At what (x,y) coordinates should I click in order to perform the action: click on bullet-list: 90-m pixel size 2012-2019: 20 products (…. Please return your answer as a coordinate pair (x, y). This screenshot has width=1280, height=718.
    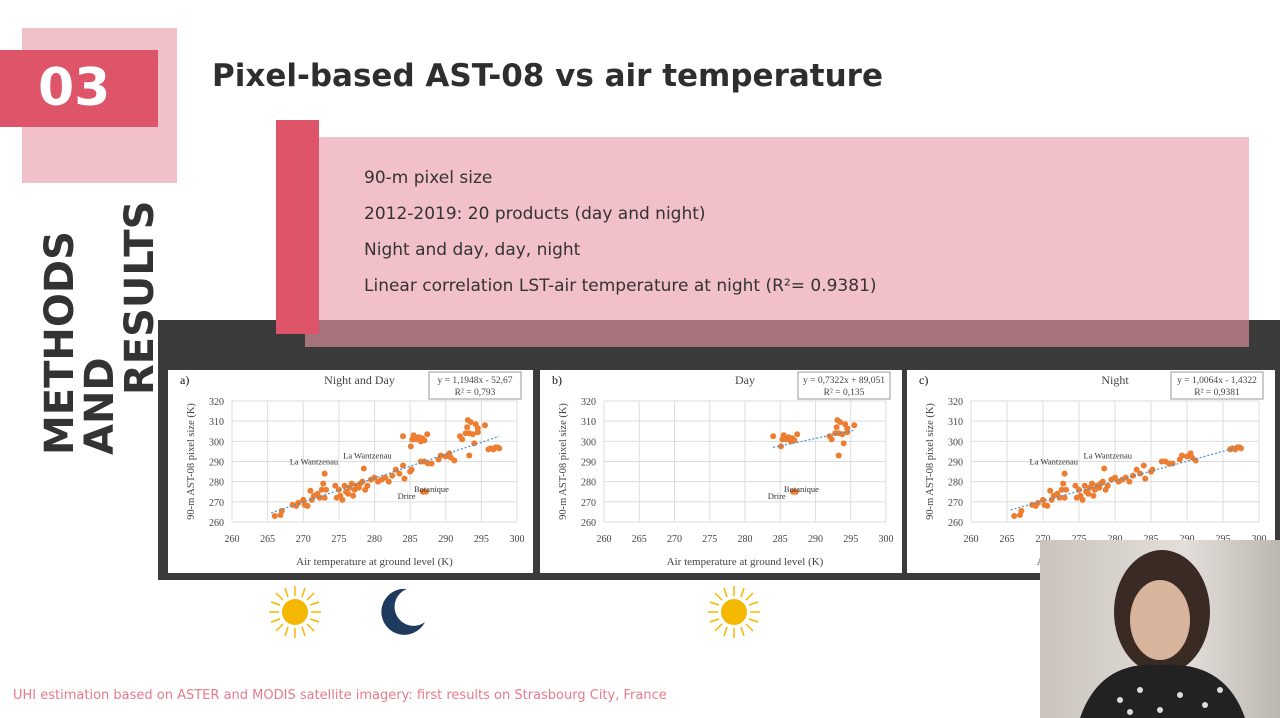
    Looking at the image, I should click on (620, 240).